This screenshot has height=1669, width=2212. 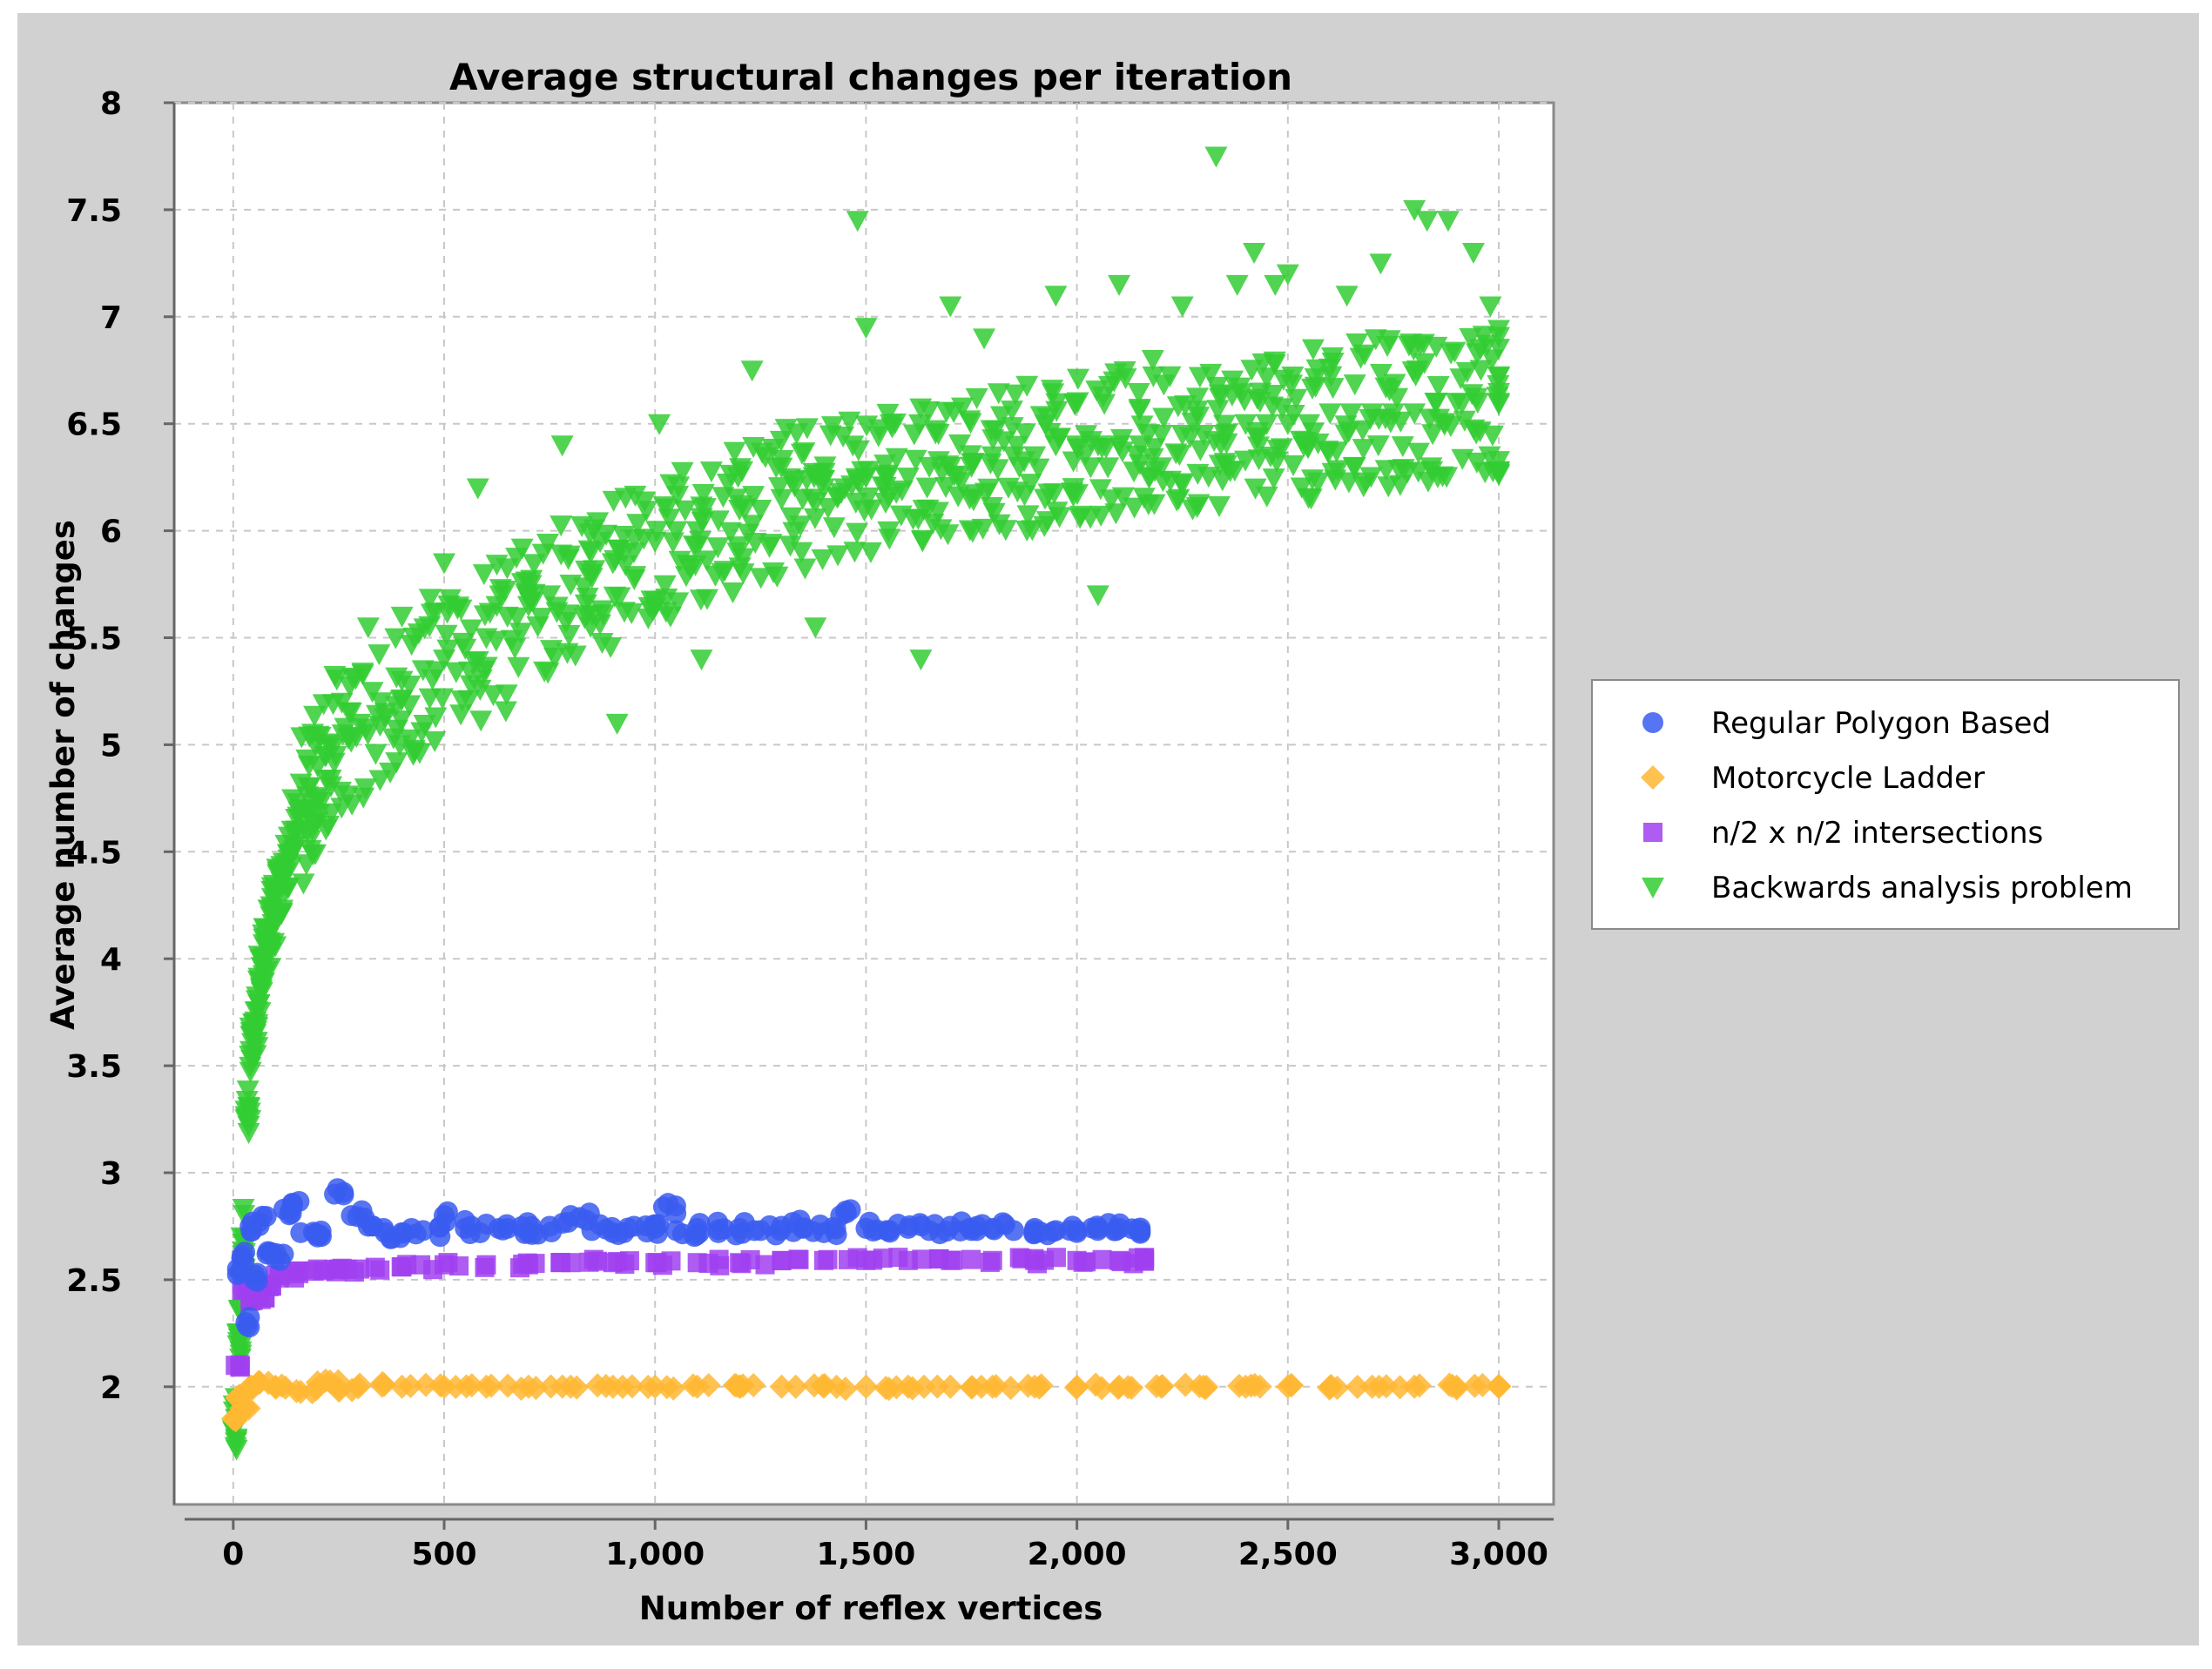 I want to click on x-tick-label: 1,500, so click(x=866, y=1554).